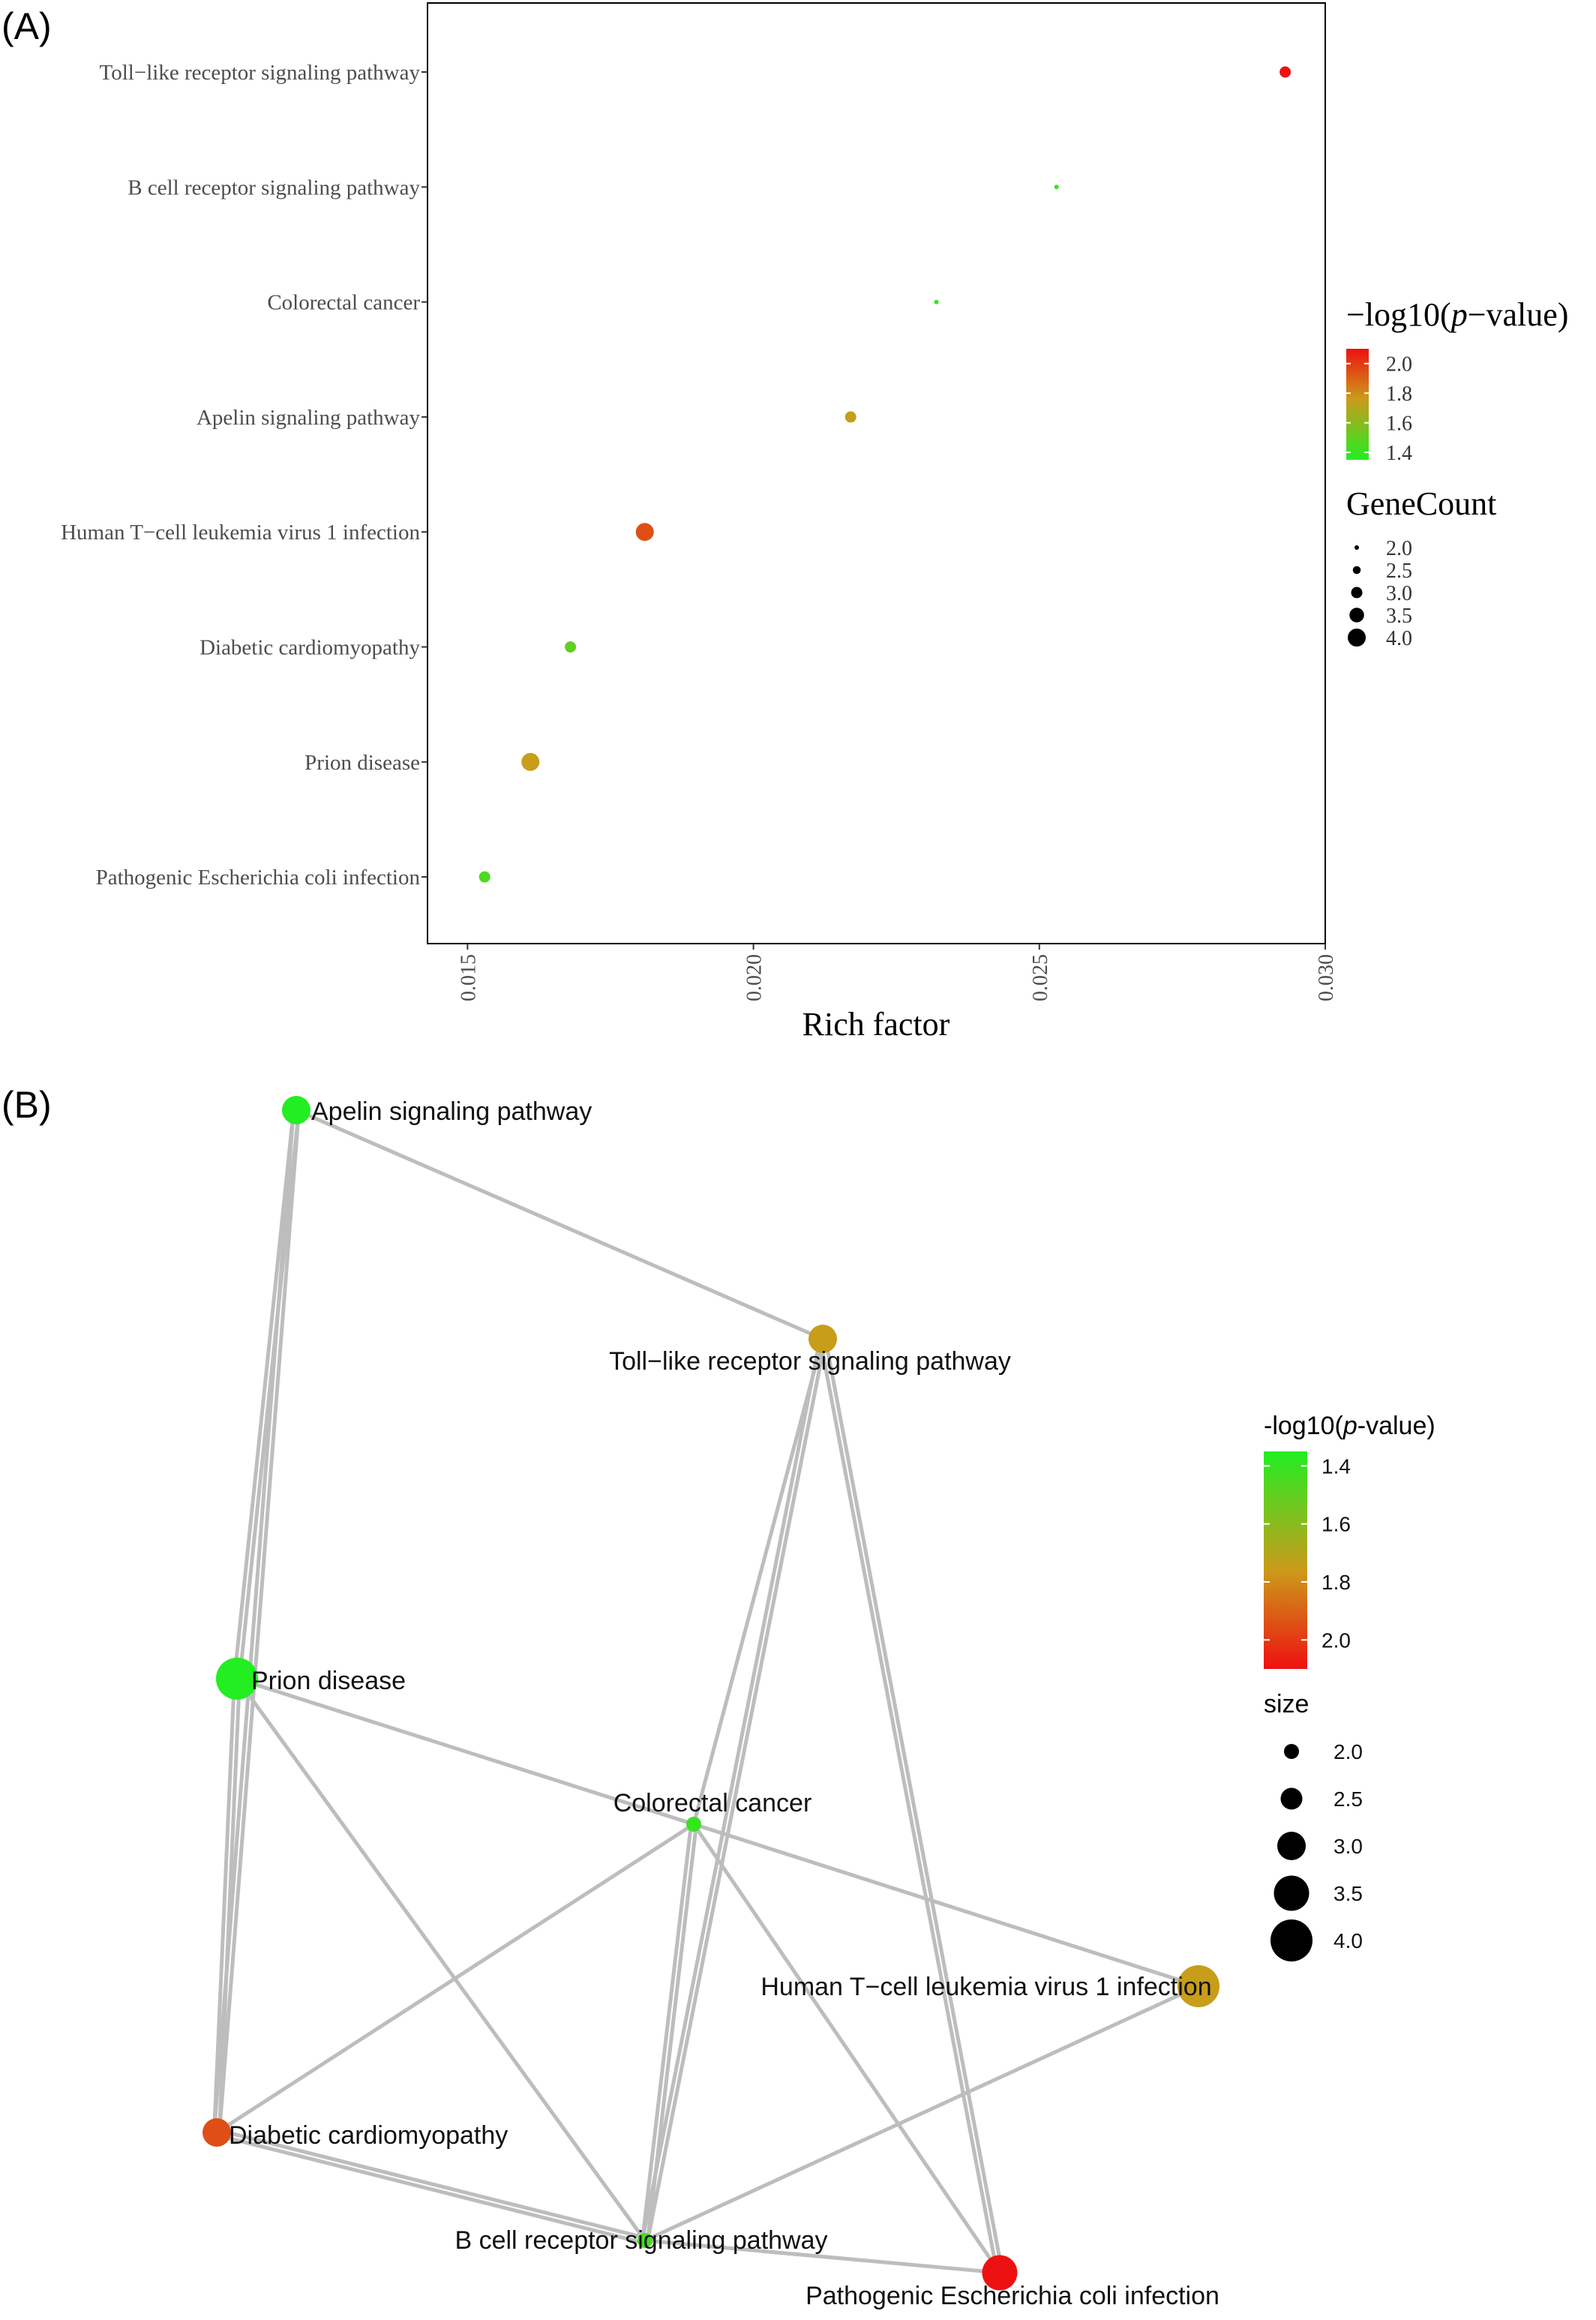  I want to click on network-node-label: Pathogenic Escherichia coli infection, so click(1013, 2296).